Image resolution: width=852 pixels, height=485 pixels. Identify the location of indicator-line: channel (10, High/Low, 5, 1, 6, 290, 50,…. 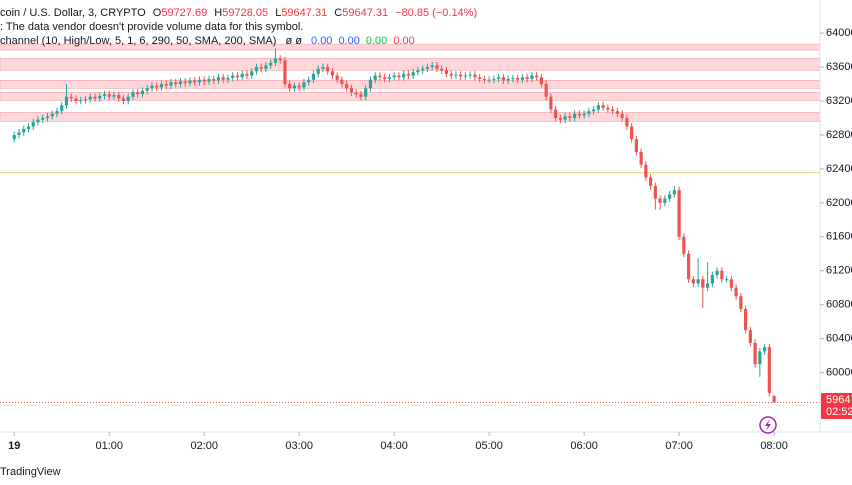
(207, 41).